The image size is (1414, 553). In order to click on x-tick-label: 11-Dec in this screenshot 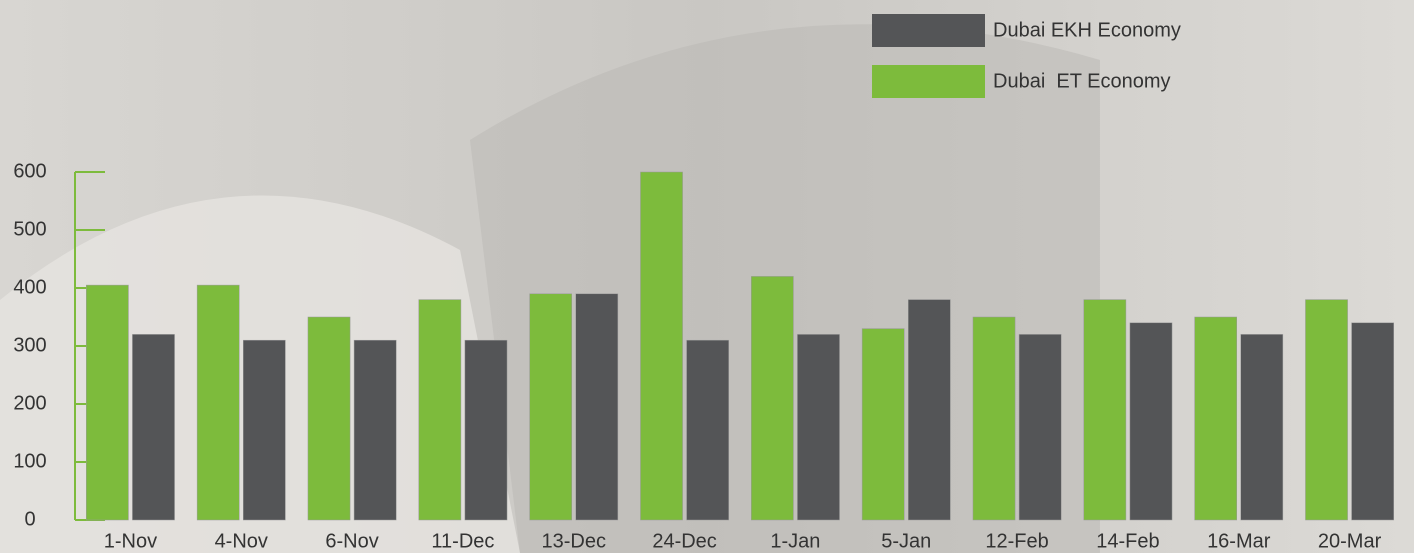, I will do `click(462, 541)`.